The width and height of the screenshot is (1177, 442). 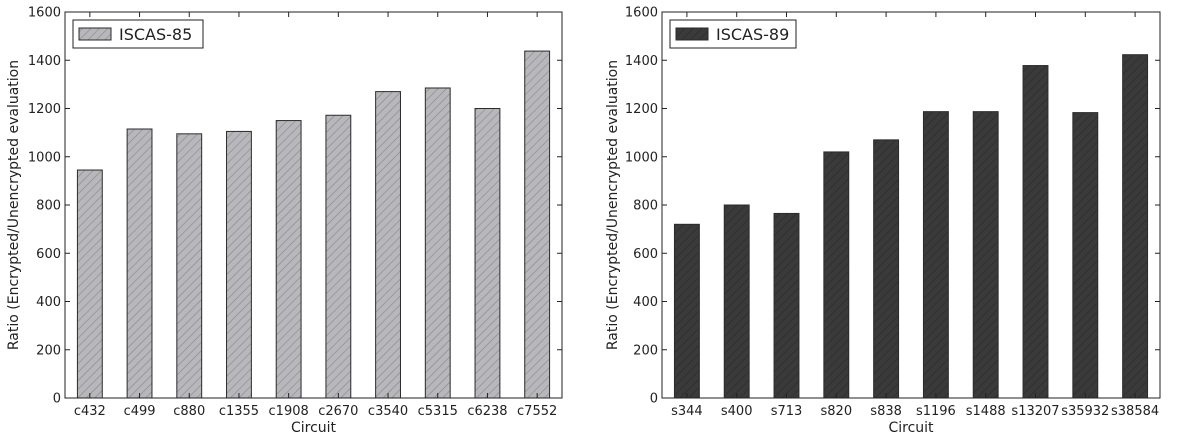 I want to click on legend: ISCAS-85, so click(x=138, y=34).